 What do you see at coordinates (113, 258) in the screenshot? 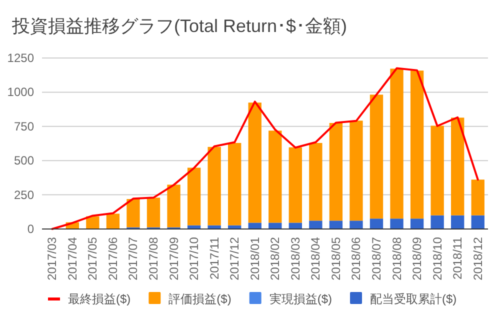
I see `x-tick-label: 2017/06` at bounding box center [113, 258].